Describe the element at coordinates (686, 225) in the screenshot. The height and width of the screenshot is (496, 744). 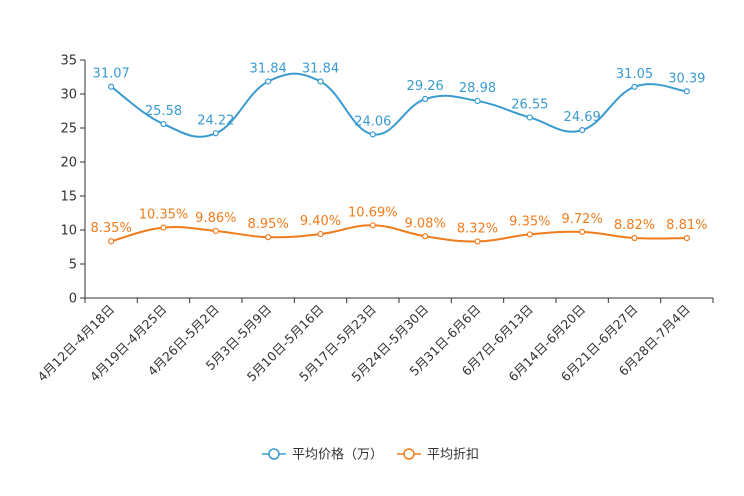
I see `data-label: 8.81%` at that location.